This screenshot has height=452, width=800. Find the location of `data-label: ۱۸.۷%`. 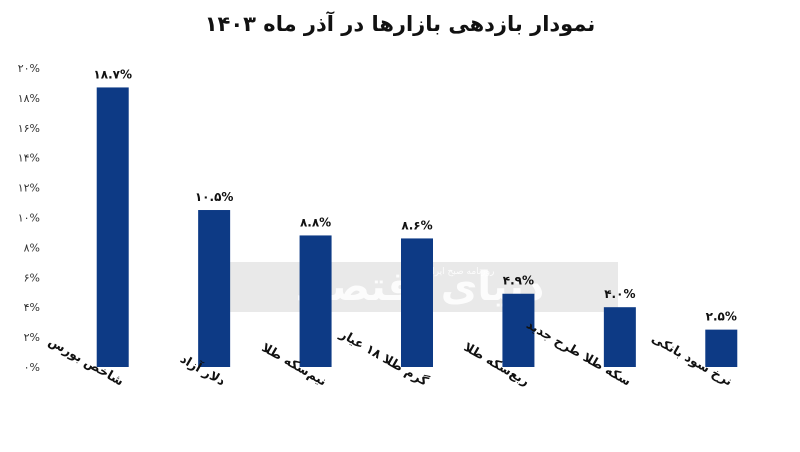

data-label: ۱۸.۷% is located at coordinates (112, 74).